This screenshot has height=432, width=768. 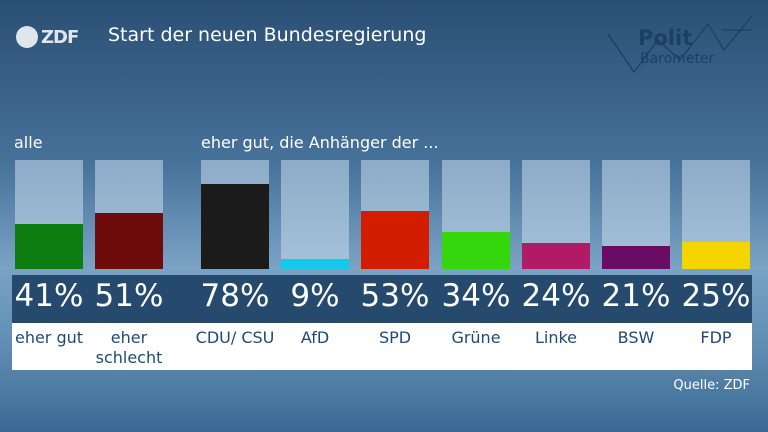 What do you see at coordinates (267, 35) in the screenshot?
I see `chart-title: Start der neuen Bundesregierung` at bounding box center [267, 35].